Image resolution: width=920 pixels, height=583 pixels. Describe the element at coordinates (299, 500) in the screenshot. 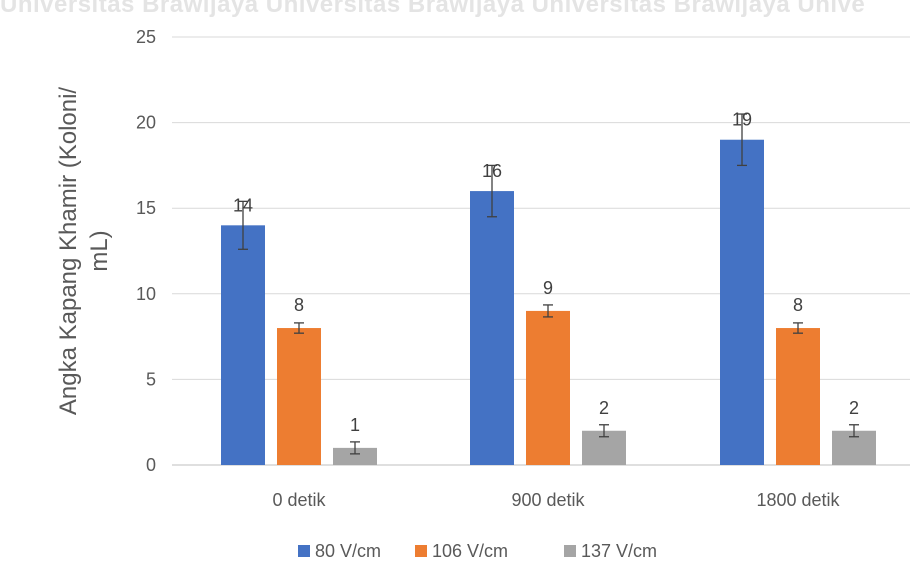

I see `x-tick-label: 0 detik` at that location.